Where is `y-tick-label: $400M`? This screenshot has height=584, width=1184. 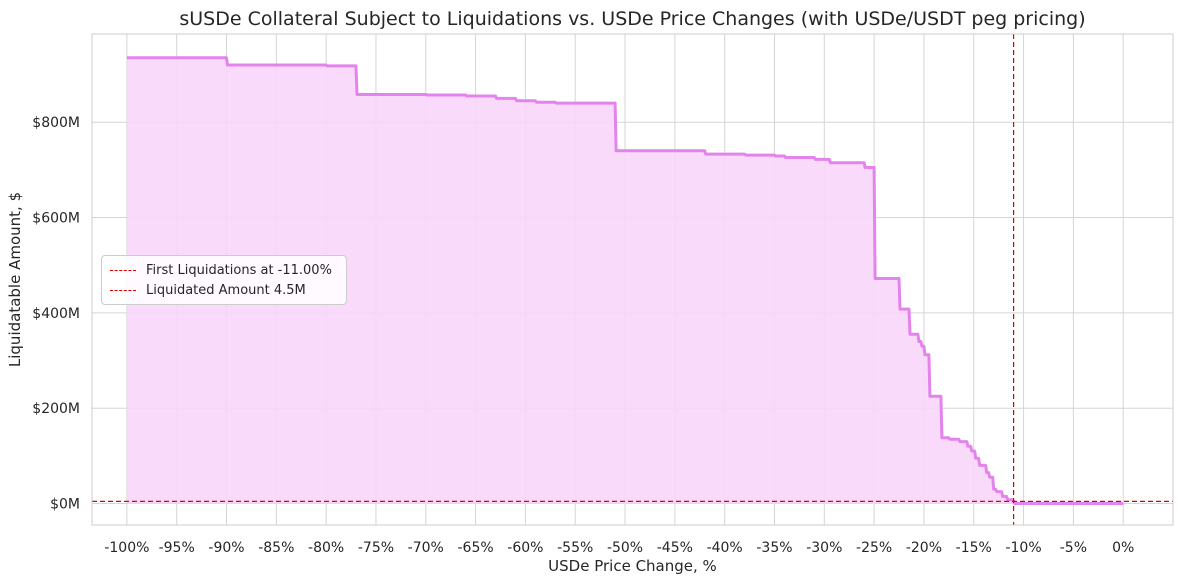 y-tick-label: $400M is located at coordinates (56, 314).